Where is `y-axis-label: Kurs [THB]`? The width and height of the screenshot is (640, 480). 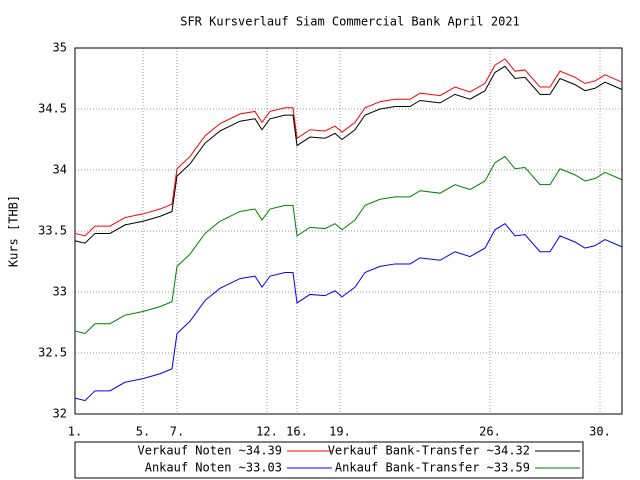
y-axis-label: Kurs [THB] is located at coordinates (14, 231).